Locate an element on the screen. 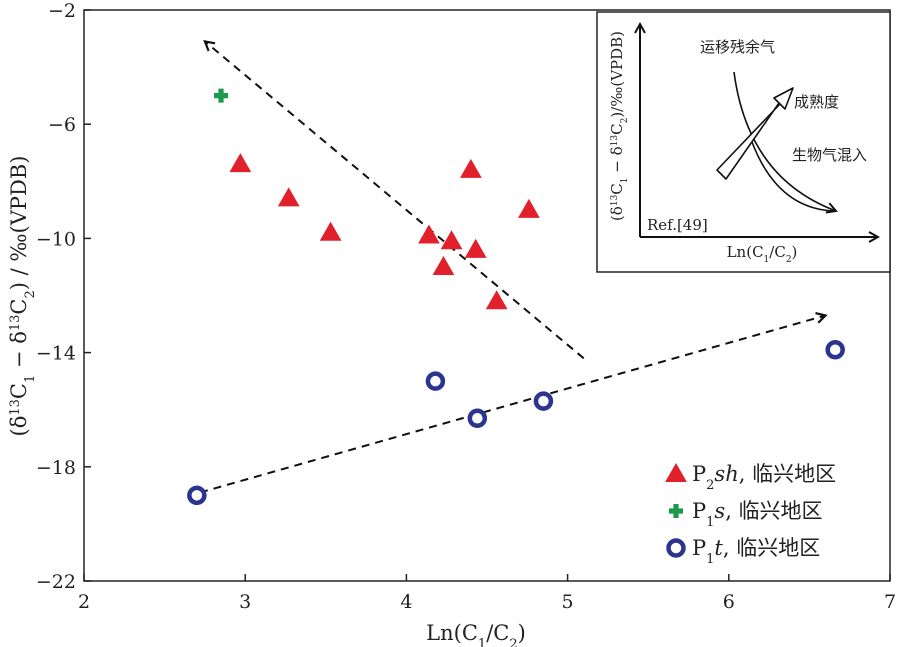 Image resolution: width=898 pixels, height=647 pixels. inset-label-biogas-mixing: 生物气混入 is located at coordinates (829, 155).